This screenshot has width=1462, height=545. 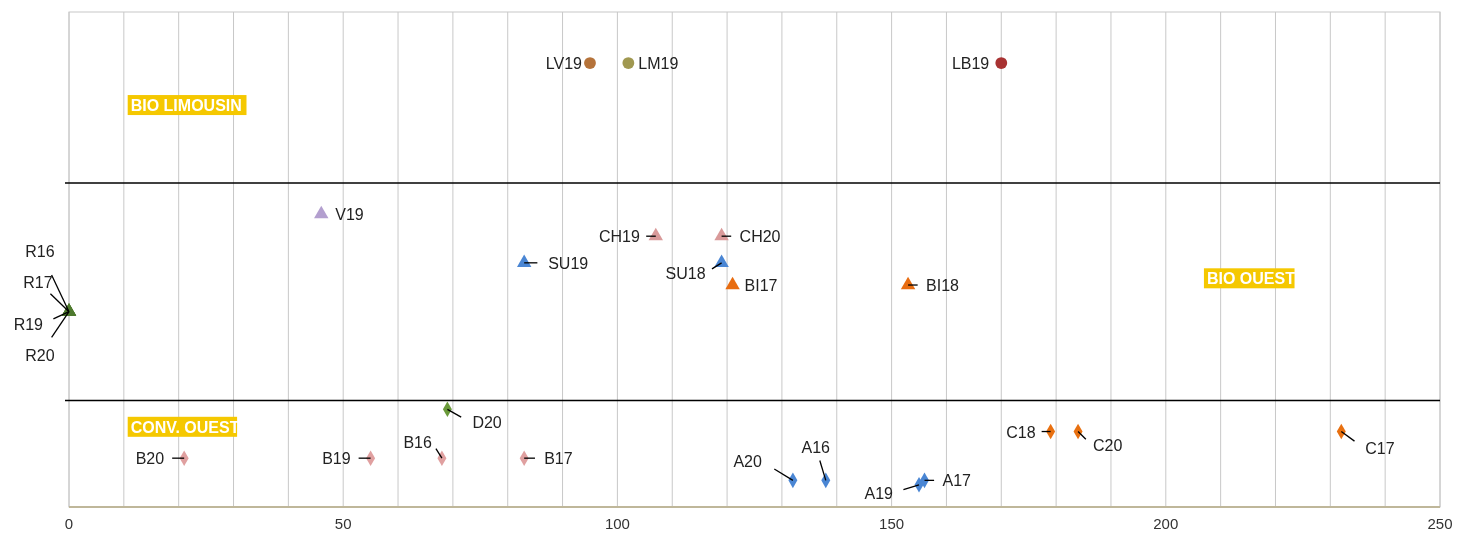 I want to click on annotation: B17, so click(x=558, y=459).